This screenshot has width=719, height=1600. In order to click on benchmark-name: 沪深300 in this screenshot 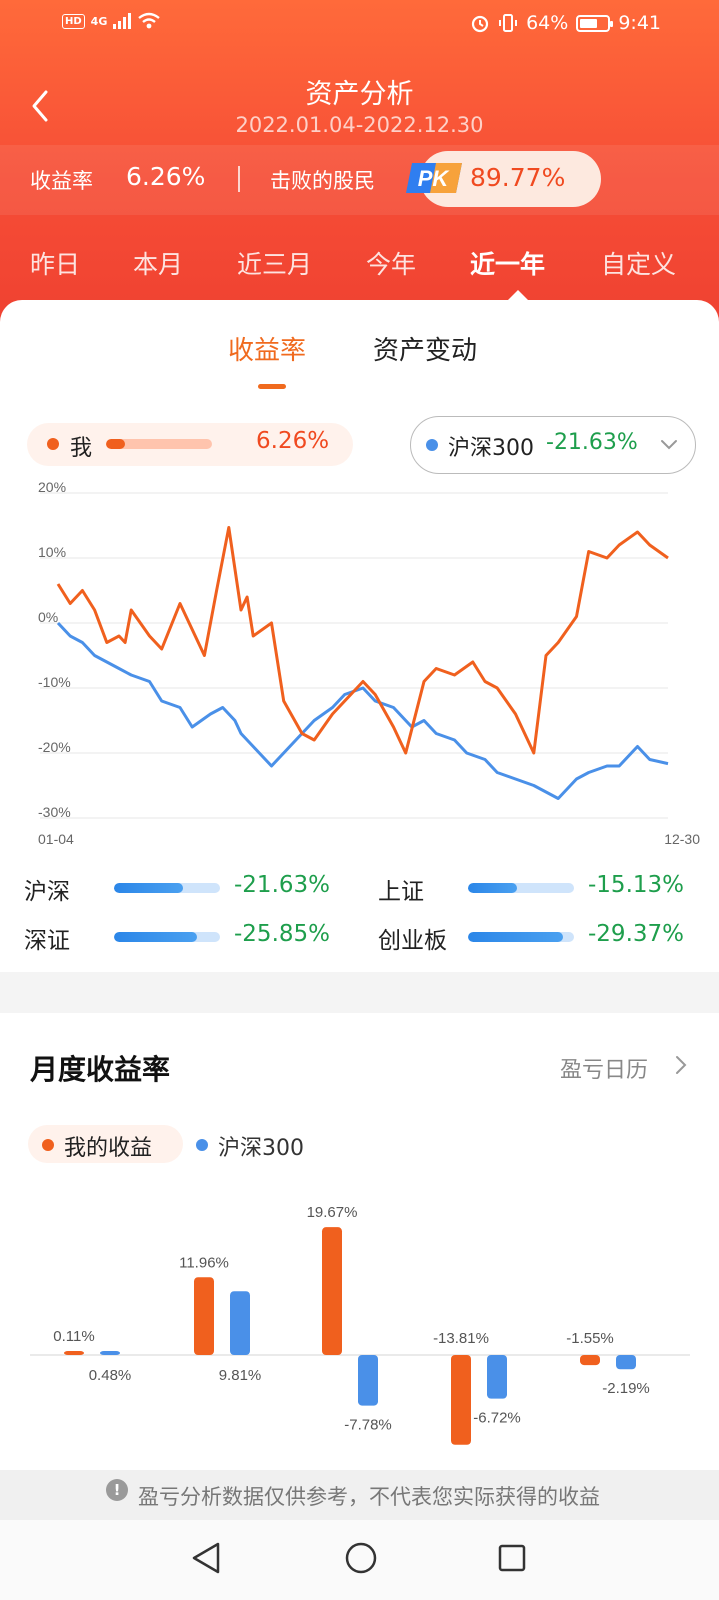, I will do `click(491, 448)`.